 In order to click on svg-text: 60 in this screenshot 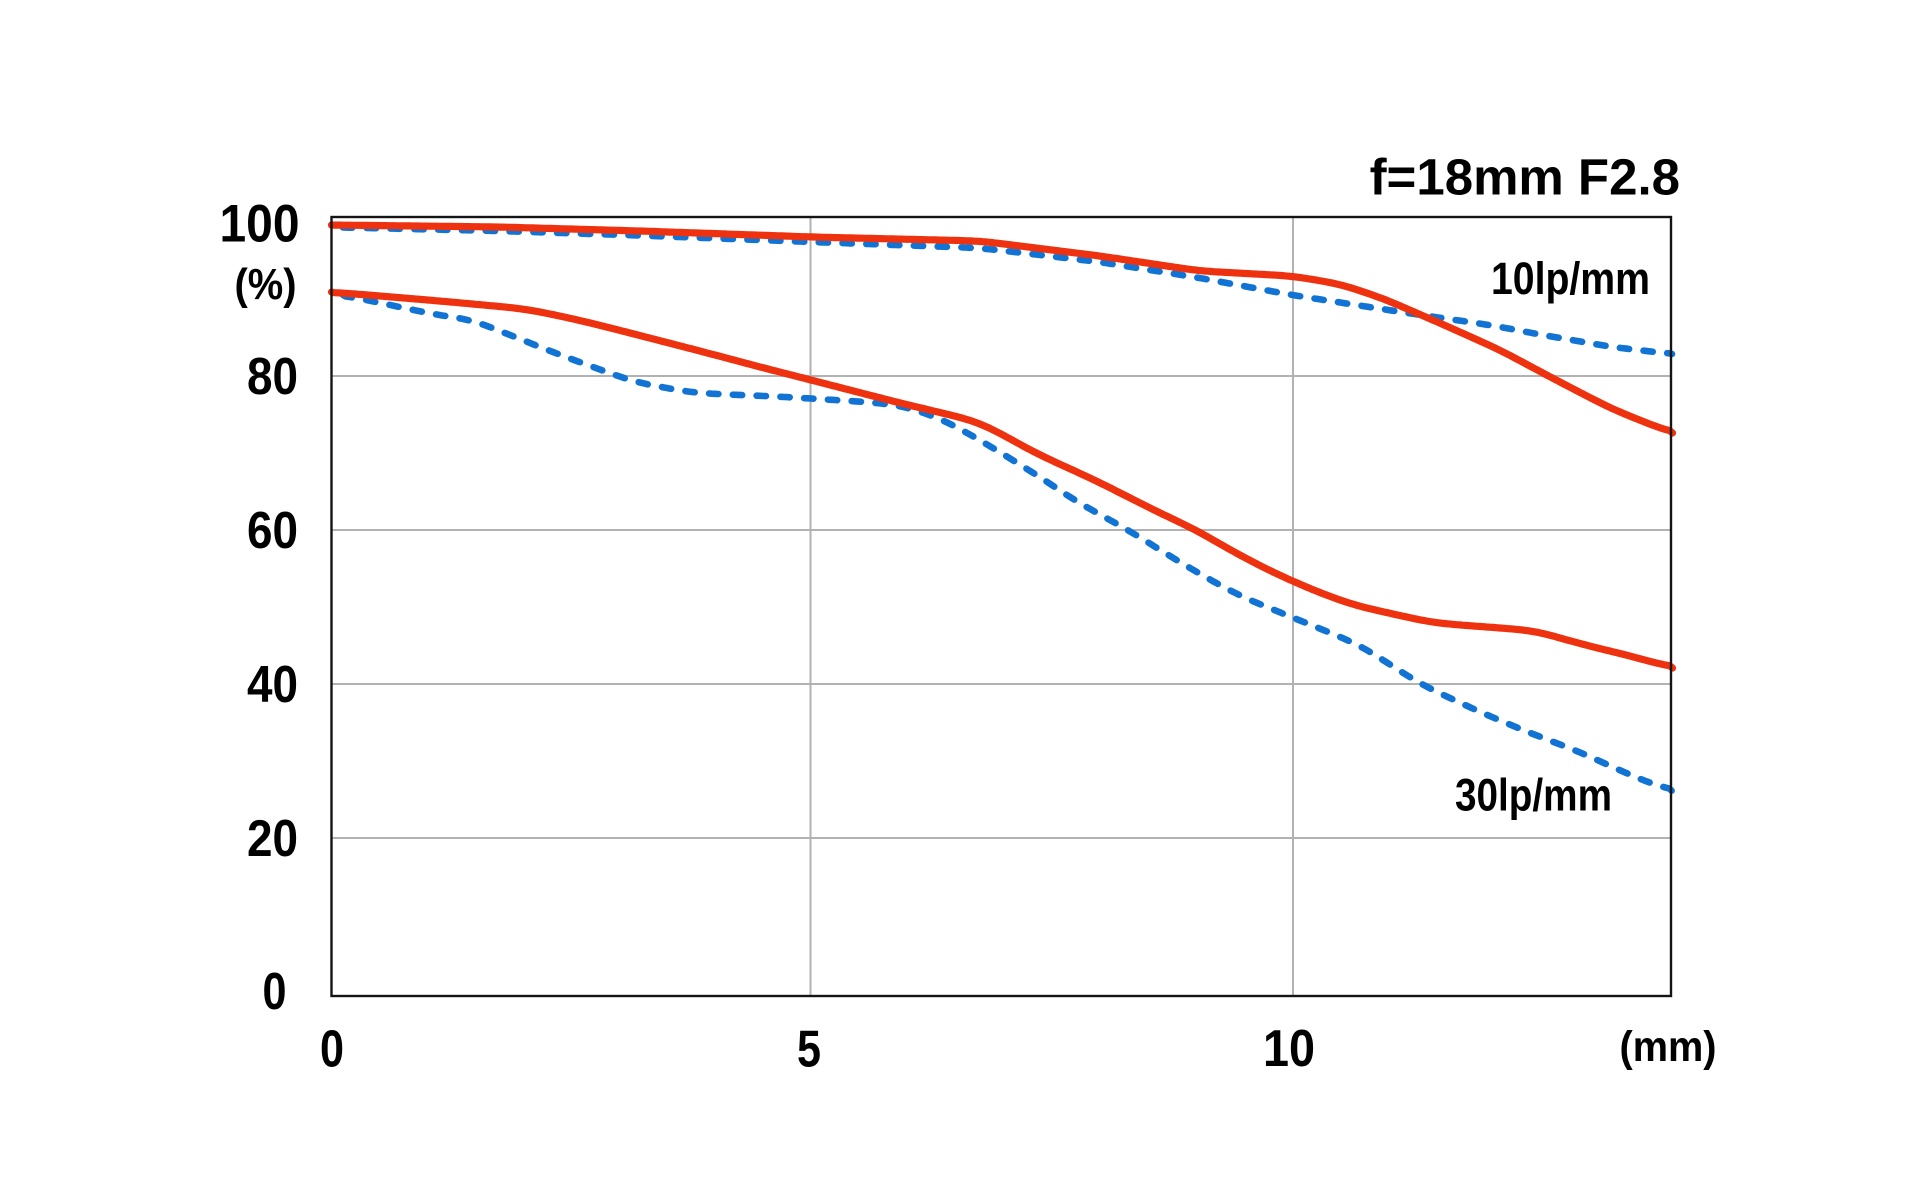, I will do `click(272, 531)`.